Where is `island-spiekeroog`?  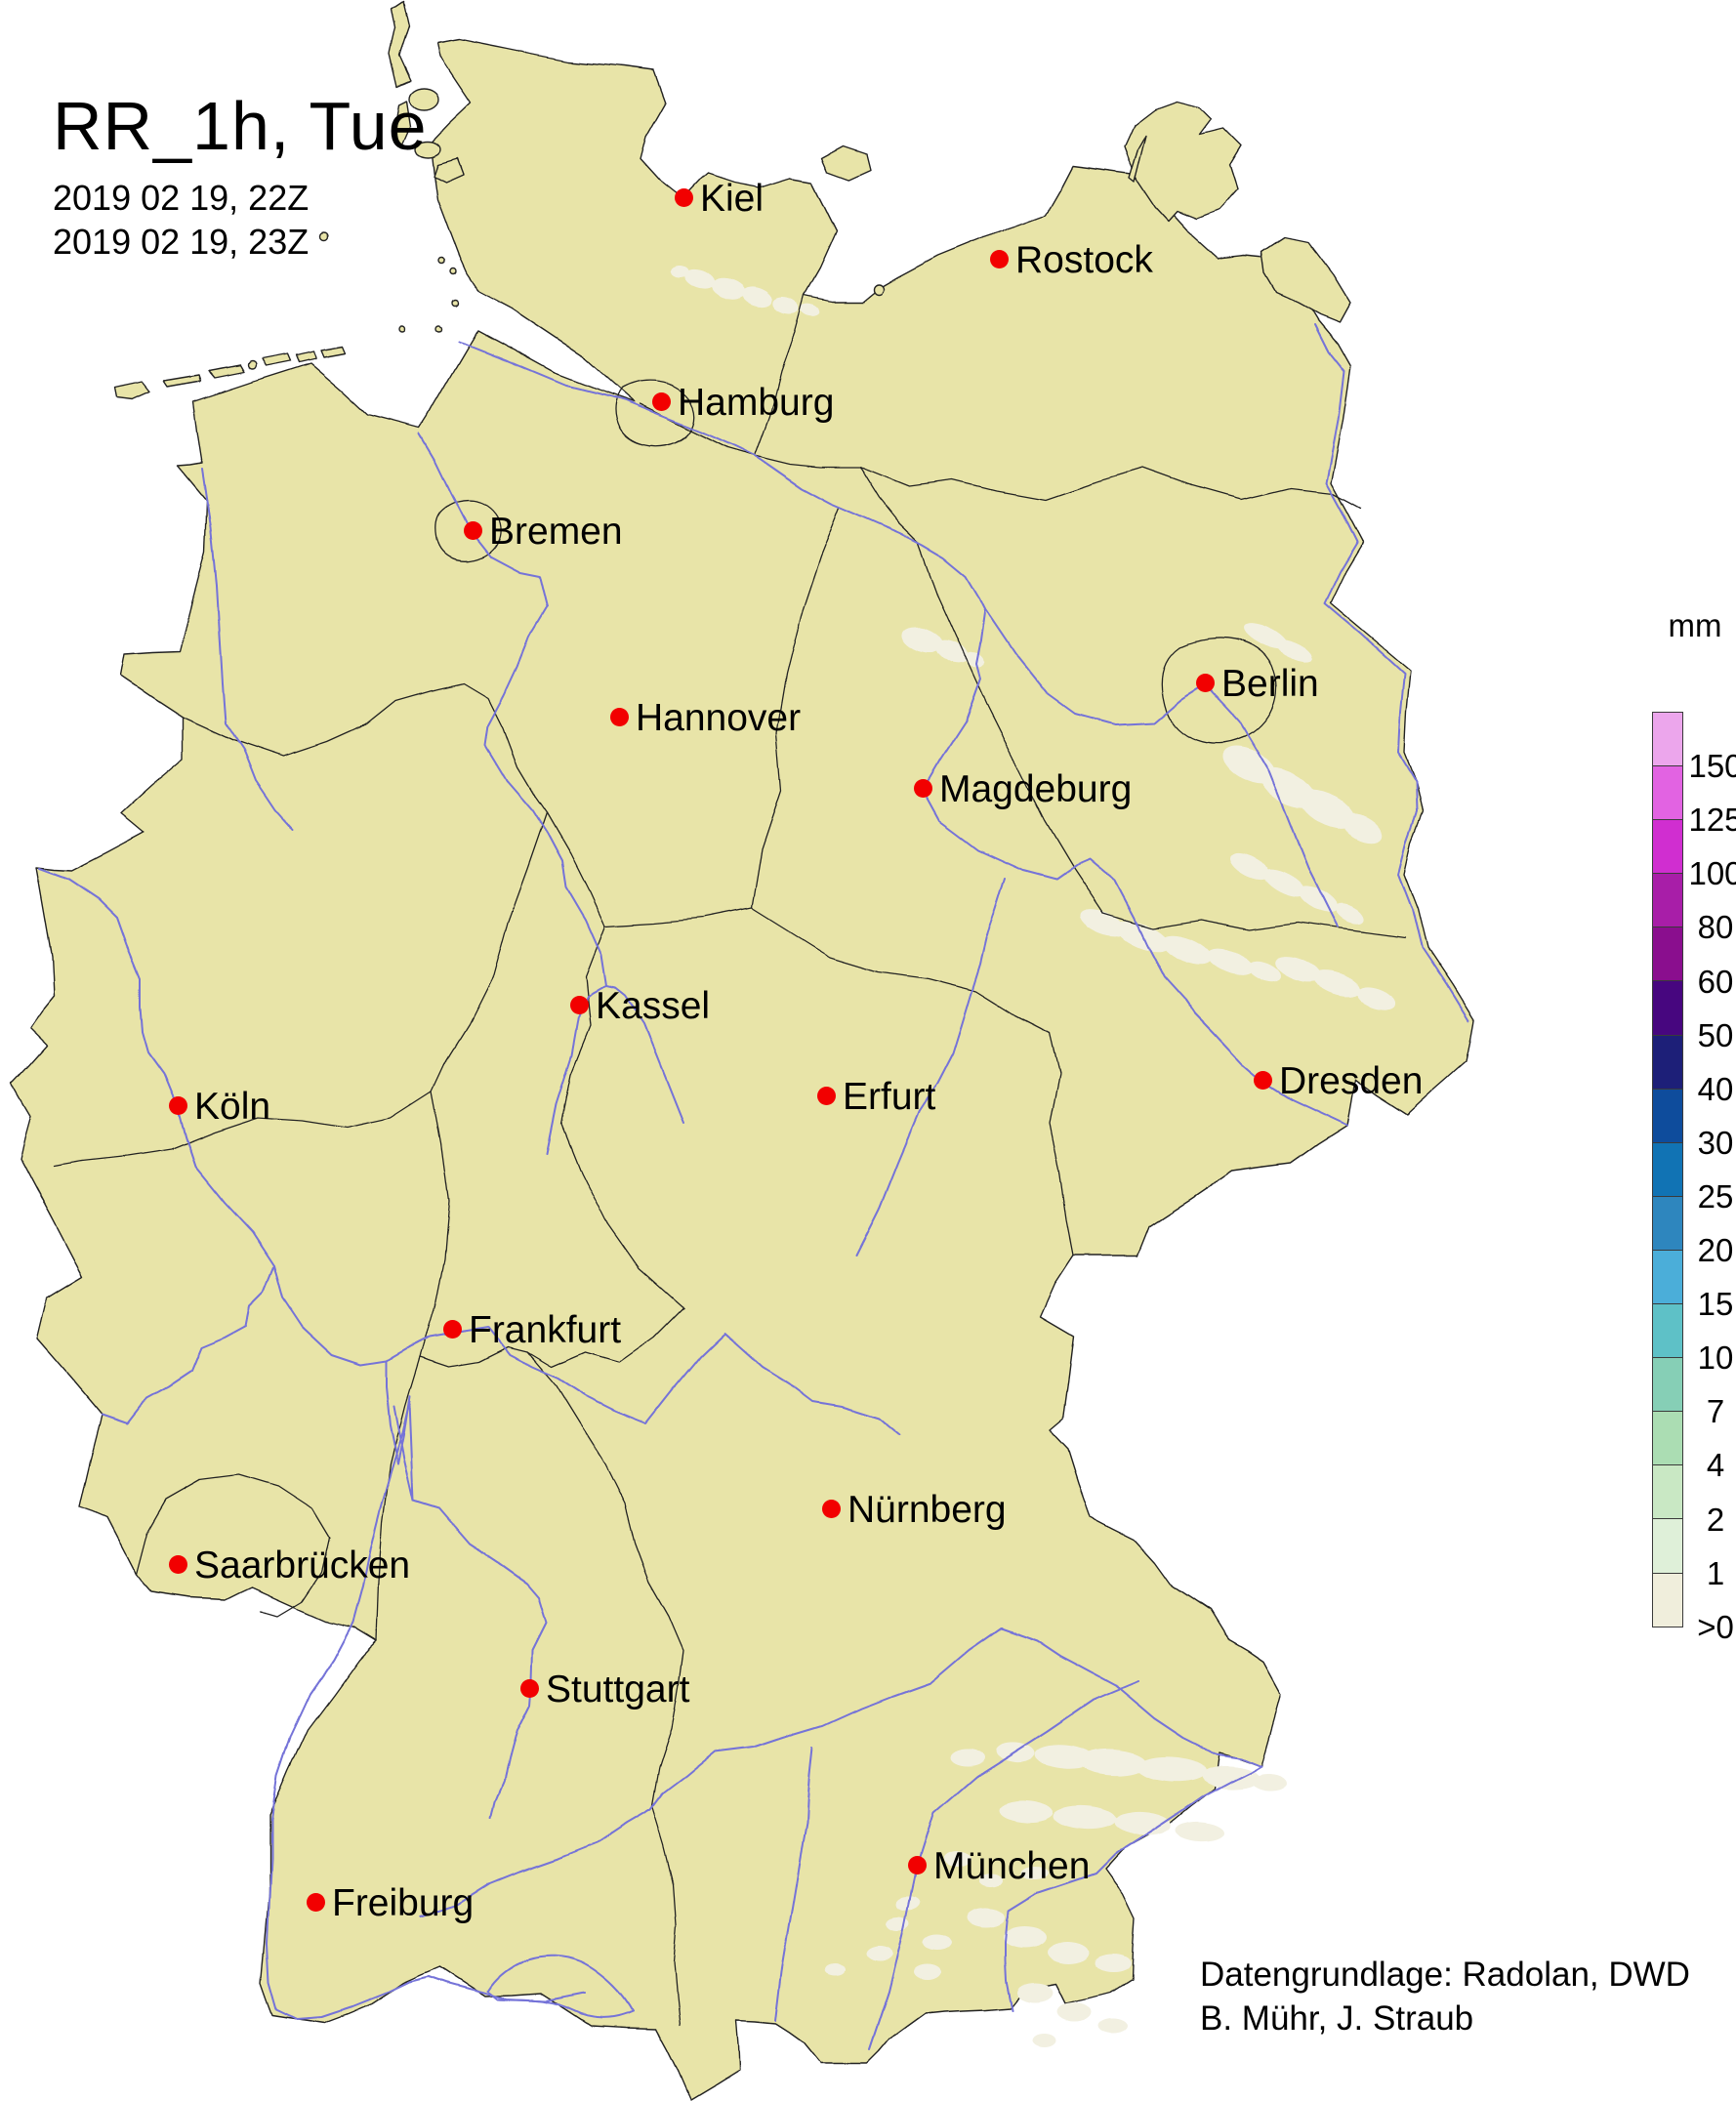 island-spiekeroog is located at coordinates (305, 356).